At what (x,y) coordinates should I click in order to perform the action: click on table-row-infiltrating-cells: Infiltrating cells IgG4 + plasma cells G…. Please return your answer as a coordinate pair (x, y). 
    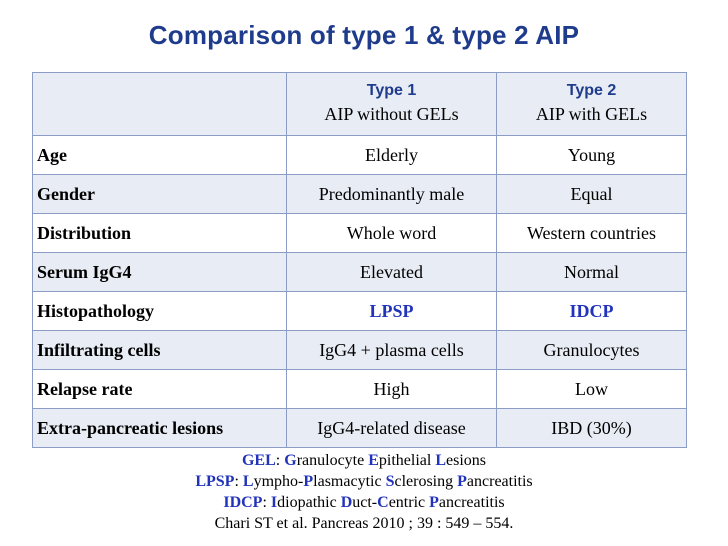
    Looking at the image, I should click on (359, 350).